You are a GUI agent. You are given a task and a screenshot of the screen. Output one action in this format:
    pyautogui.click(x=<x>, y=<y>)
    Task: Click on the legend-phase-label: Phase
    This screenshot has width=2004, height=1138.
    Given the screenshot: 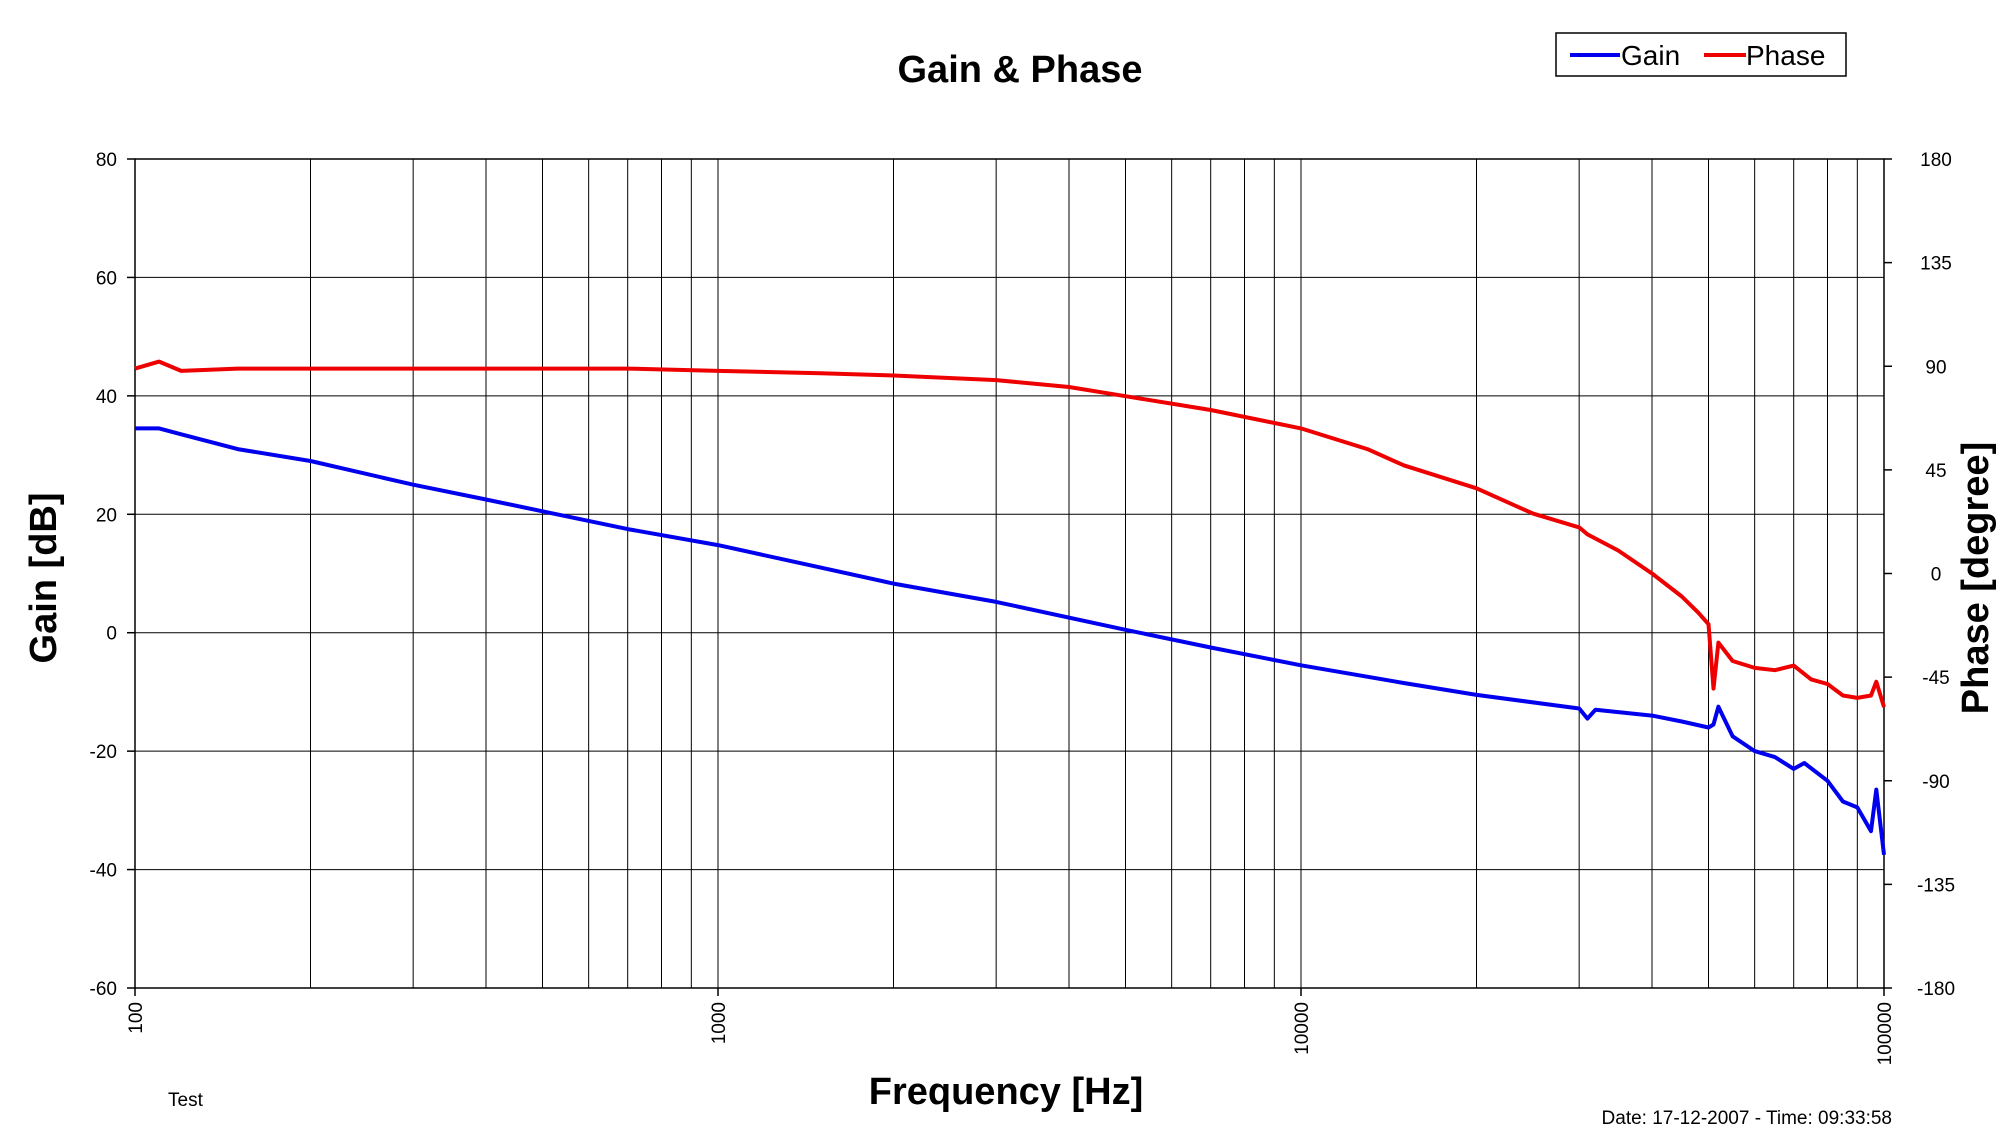 What is the action you would take?
    pyautogui.click(x=1785, y=55)
    